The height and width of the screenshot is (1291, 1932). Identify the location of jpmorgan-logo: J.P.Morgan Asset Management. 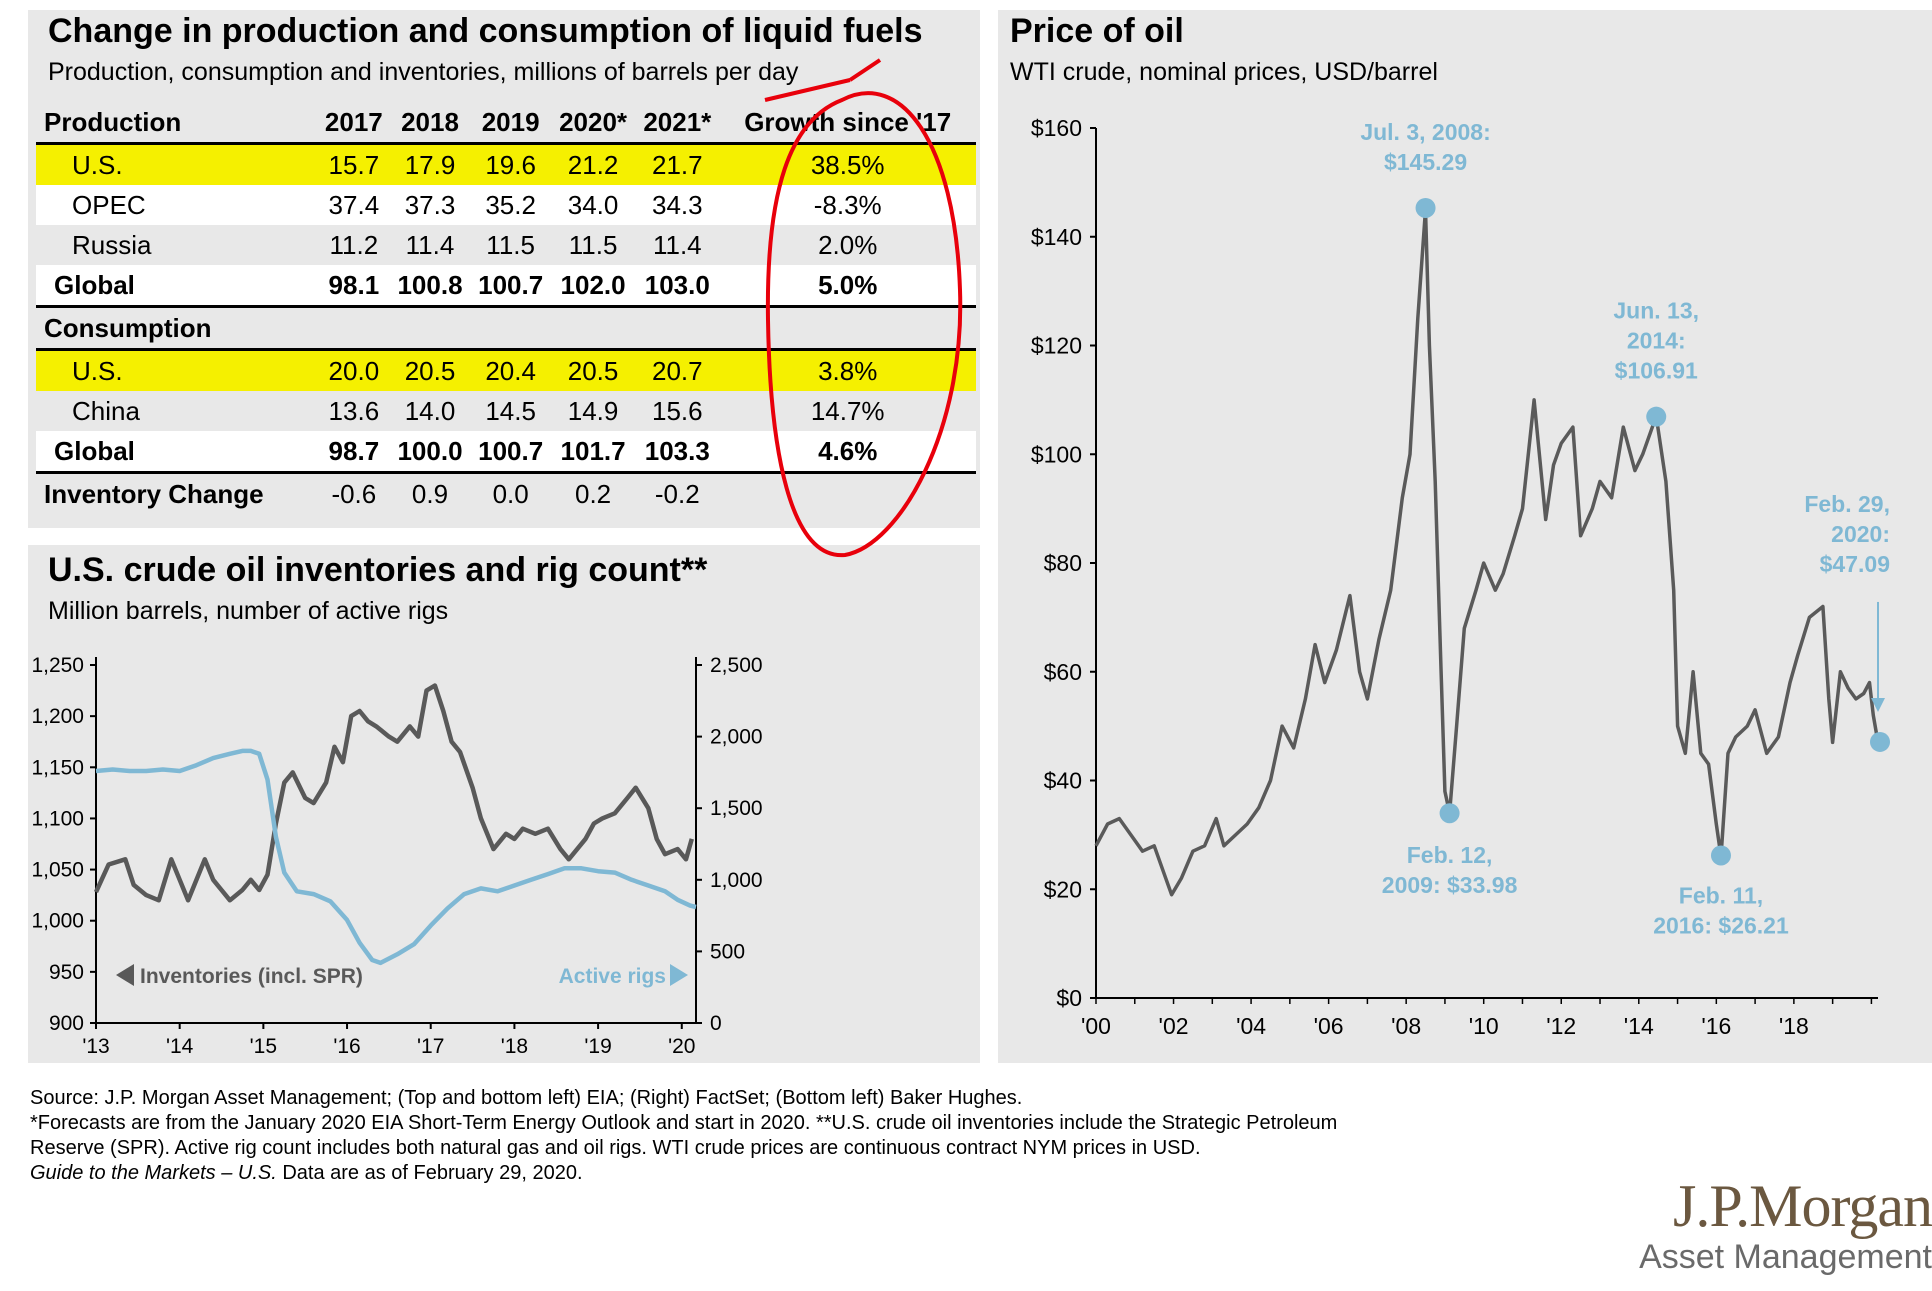
(1776, 1226).